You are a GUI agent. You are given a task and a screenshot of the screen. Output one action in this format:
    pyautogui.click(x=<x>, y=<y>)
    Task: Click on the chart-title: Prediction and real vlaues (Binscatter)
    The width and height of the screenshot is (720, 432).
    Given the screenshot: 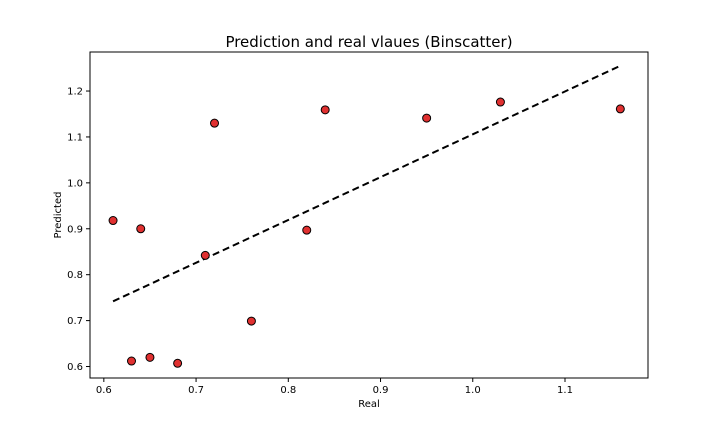 What is the action you would take?
    pyautogui.click(x=368, y=42)
    